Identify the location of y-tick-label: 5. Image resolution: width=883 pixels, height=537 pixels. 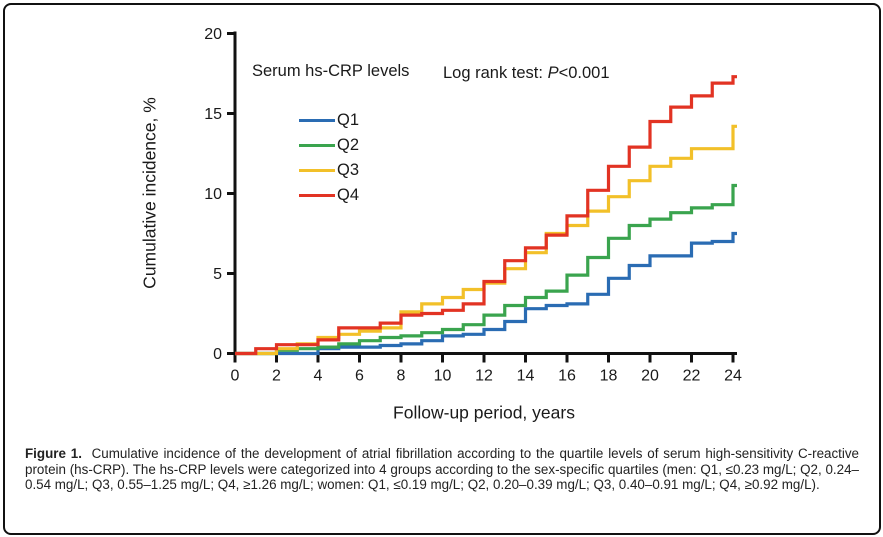
(217, 274).